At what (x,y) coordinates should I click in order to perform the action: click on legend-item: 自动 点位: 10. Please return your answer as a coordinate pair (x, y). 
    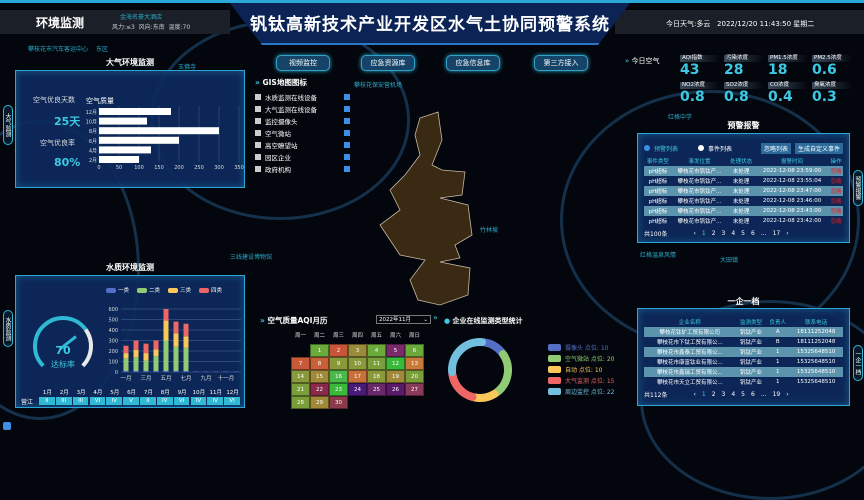
    Looking at the image, I should click on (581, 369).